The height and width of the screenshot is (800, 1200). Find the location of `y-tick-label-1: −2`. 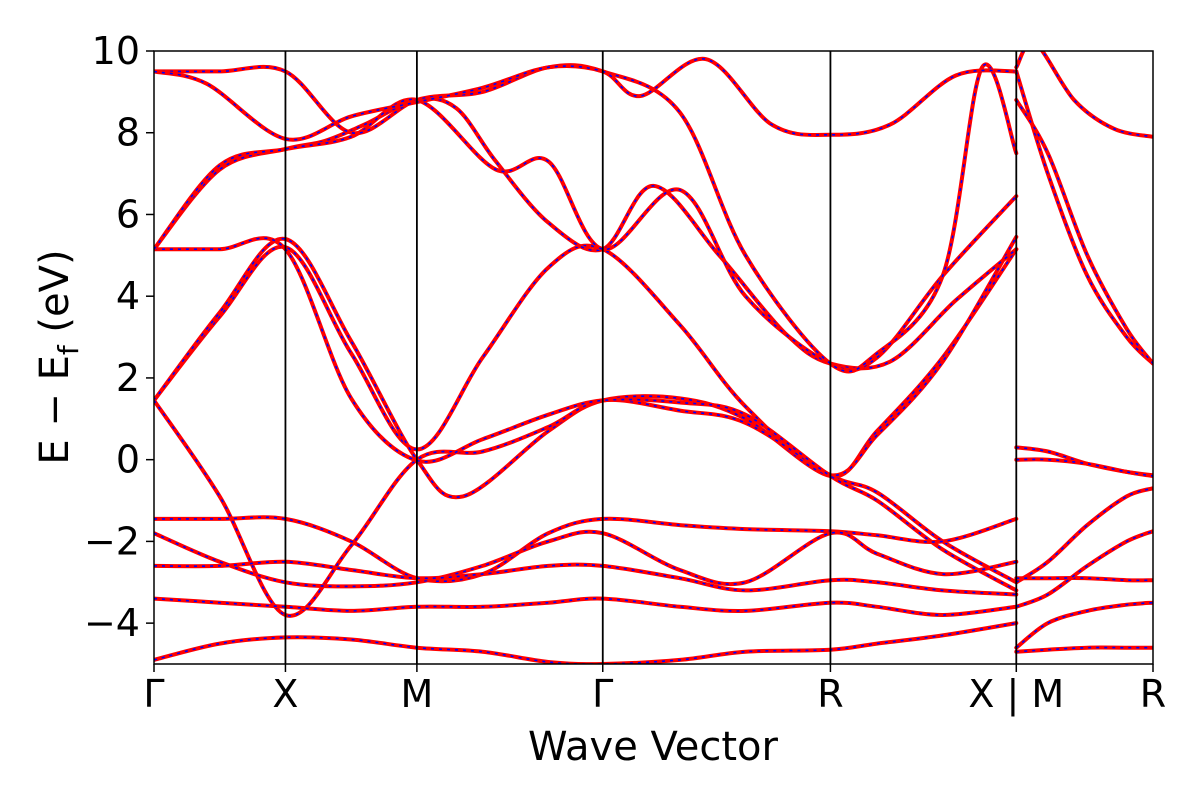

y-tick-label-1: −2 is located at coordinates (112, 541).